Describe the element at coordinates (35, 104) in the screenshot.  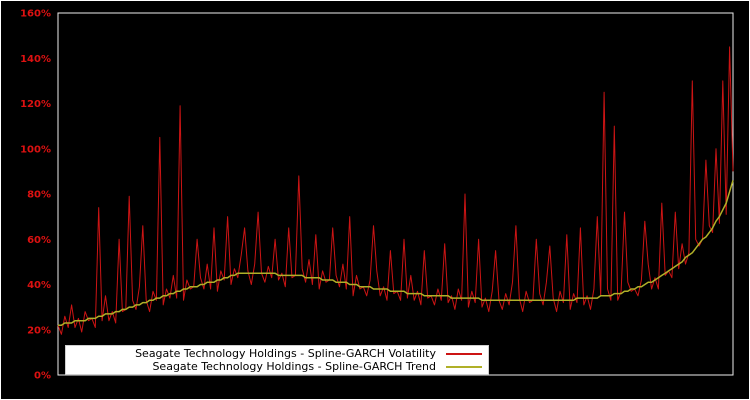
I see `y-tick-label: 120%` at that location.